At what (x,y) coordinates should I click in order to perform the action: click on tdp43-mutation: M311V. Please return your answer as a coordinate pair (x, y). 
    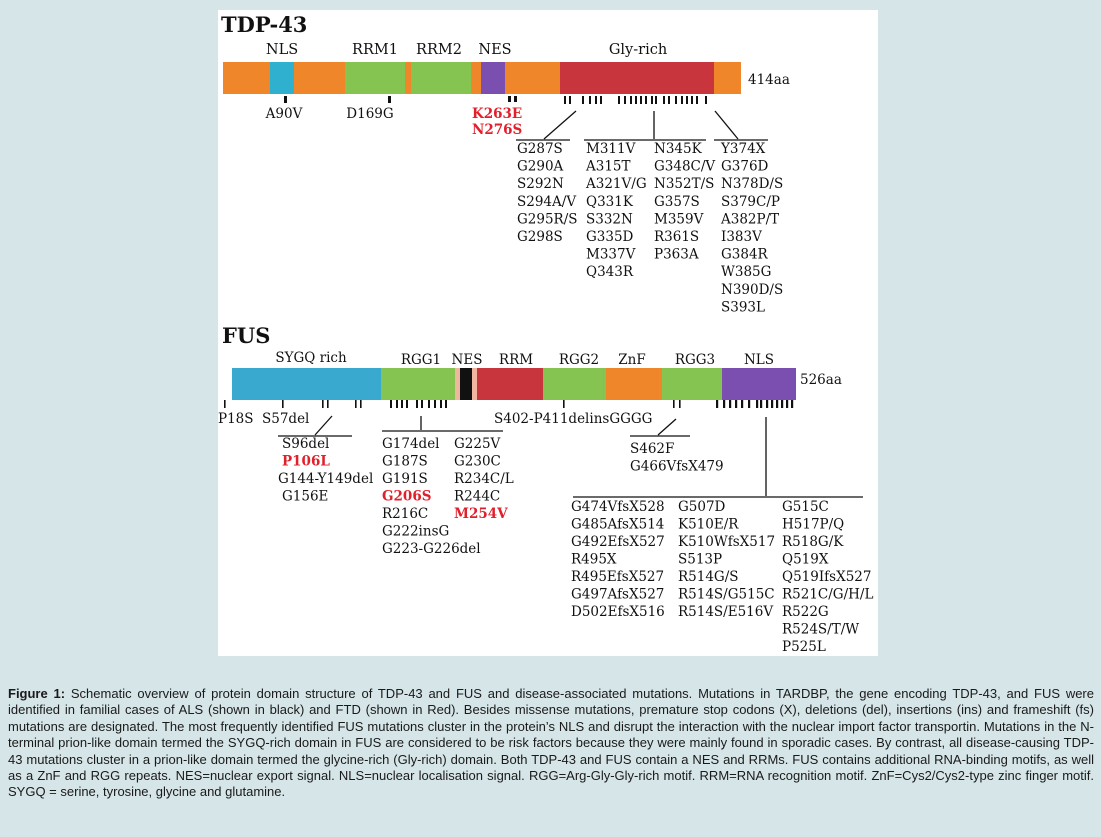
    Looking at the image, I should click on (611, 149).